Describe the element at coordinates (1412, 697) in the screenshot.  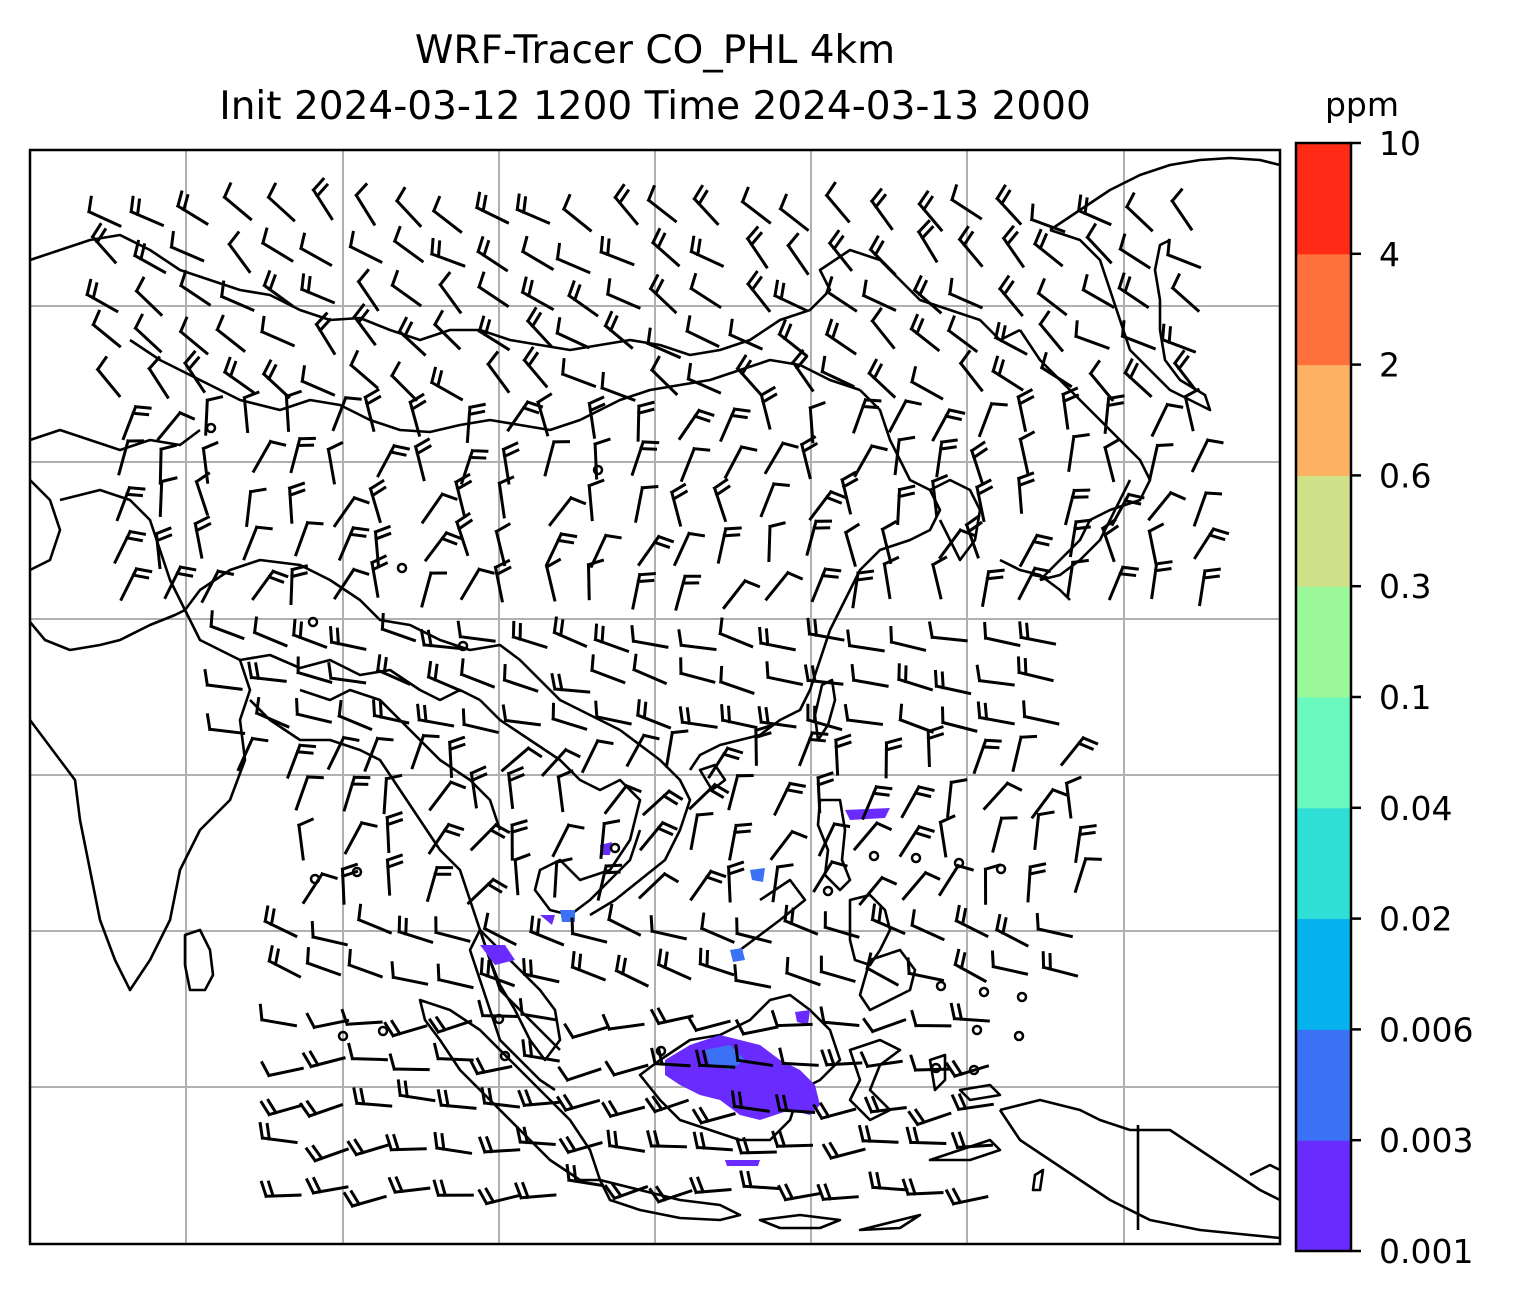
I see `colorbar-ticks: 0.001 0.003 0.006 0.02 0.04 0.1 0.3 0.6 2 4 10` at that location.